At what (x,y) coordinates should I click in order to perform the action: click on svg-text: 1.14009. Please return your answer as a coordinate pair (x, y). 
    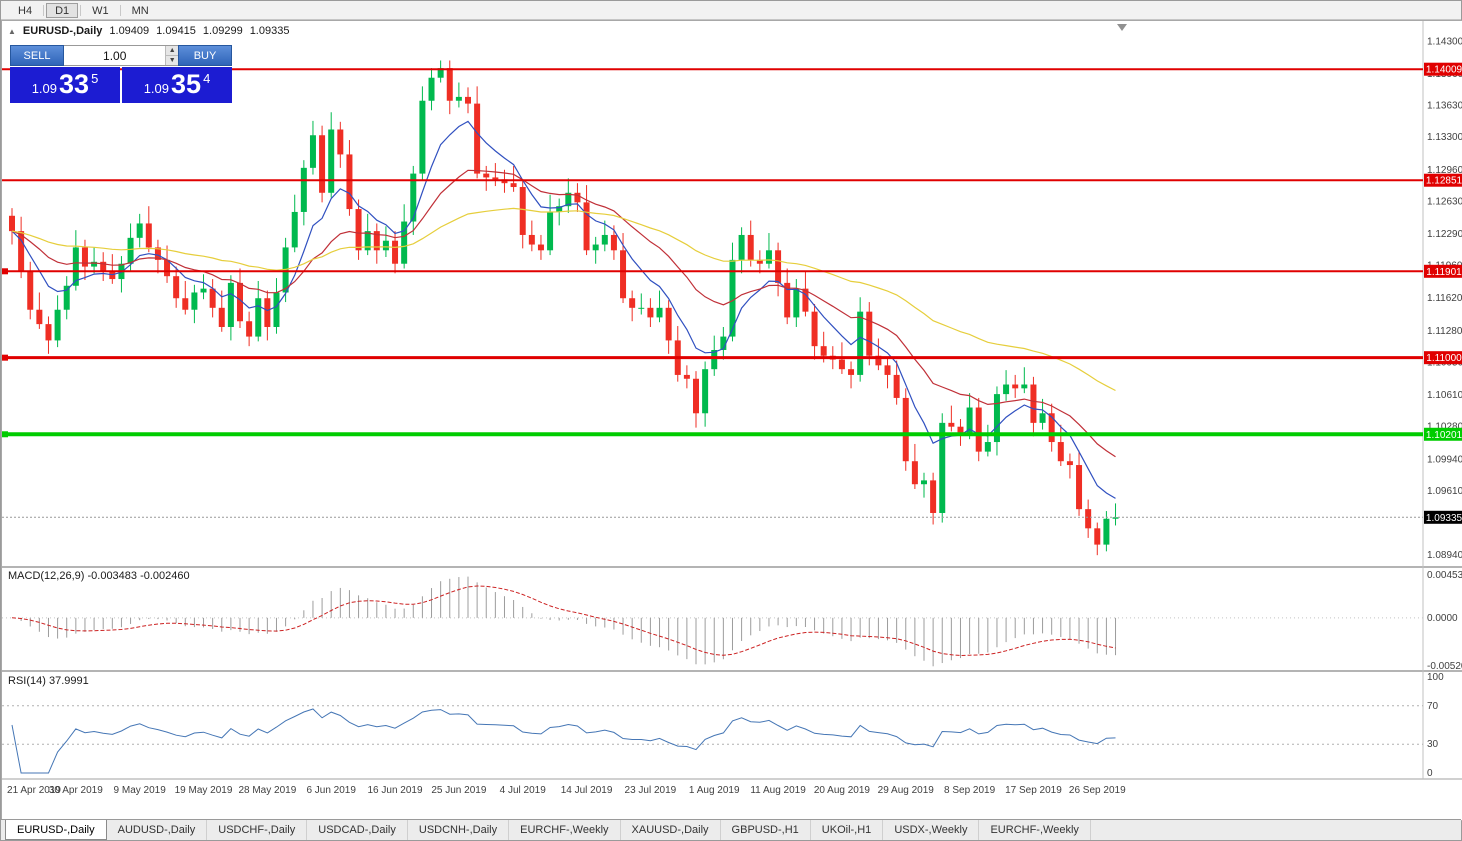
    Looking at the image, I should click on (1444, 70).